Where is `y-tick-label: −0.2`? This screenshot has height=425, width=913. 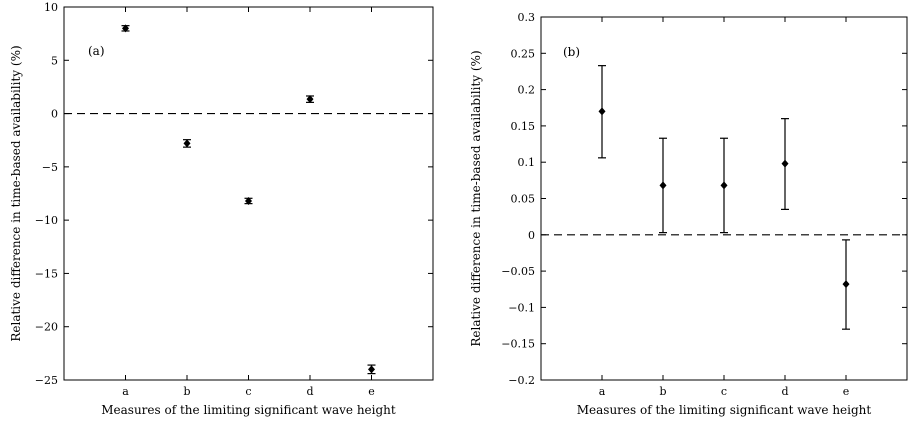 y-tick-label: −0.2 is located at coordinates (521, 380).